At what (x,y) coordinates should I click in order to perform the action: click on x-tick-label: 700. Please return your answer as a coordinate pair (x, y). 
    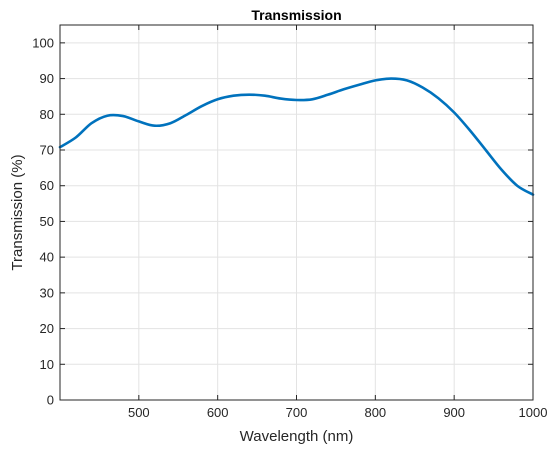
    Looking at the image, I should click on (297, 412).